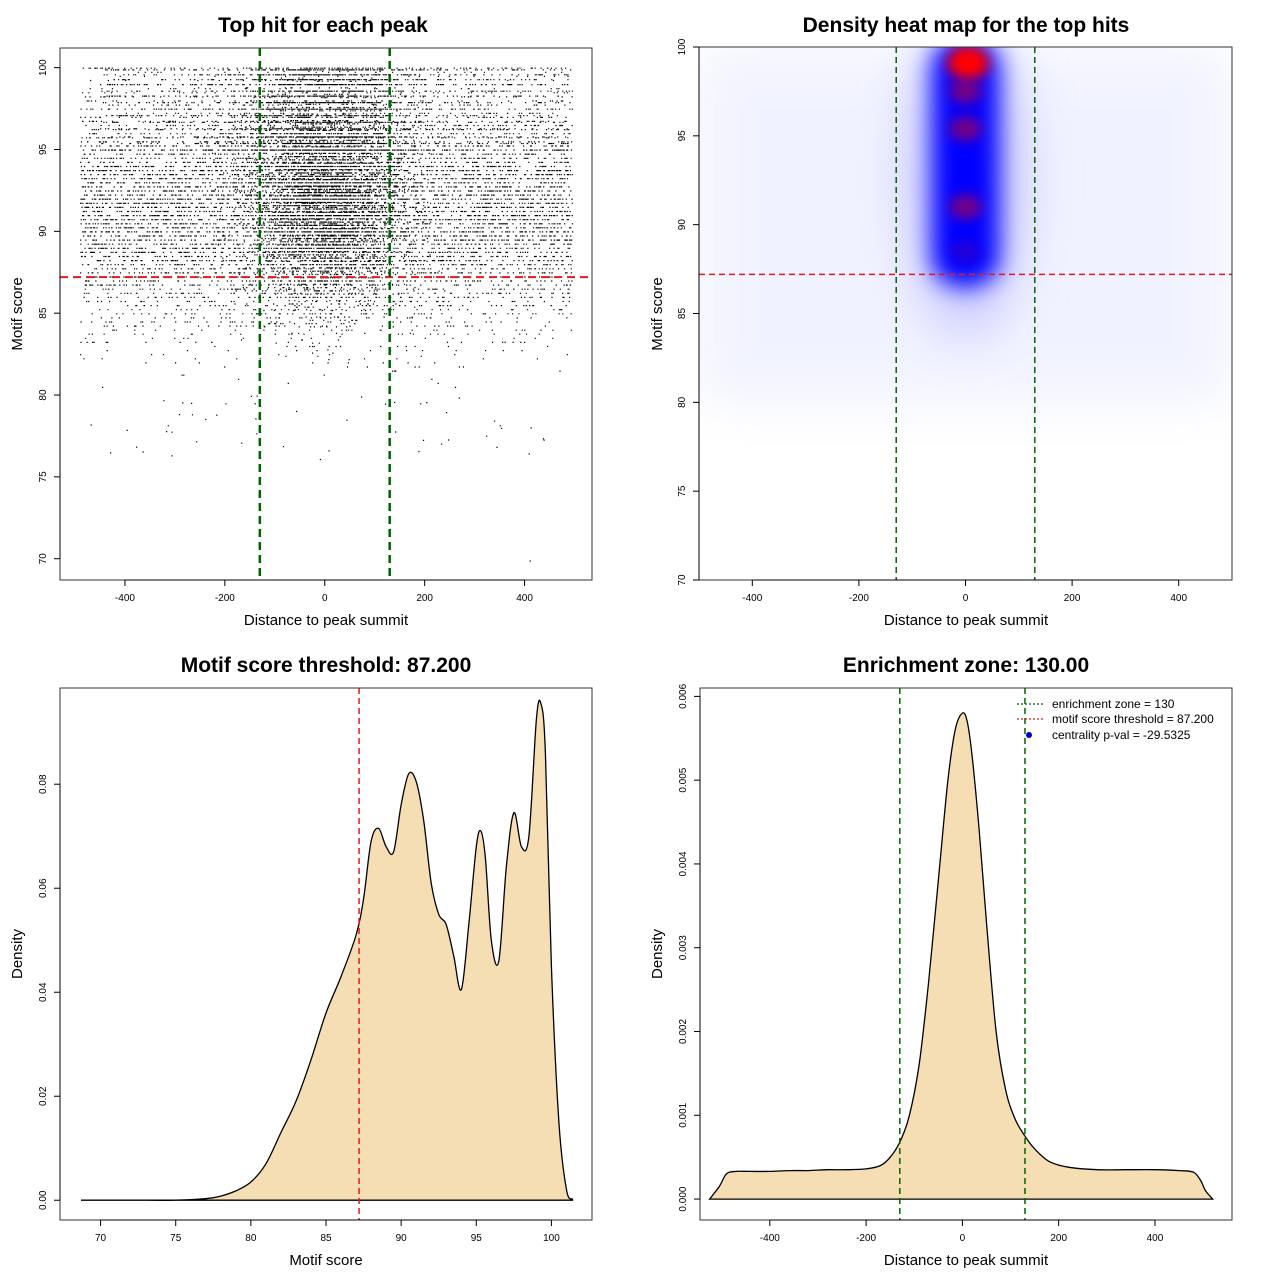 This screenshot has width=1280, height=1280. What do you see at coordinates (683, 779) in the screenshot?
I see `y-tick-label: 0.005` at bounding box center [683, 779].